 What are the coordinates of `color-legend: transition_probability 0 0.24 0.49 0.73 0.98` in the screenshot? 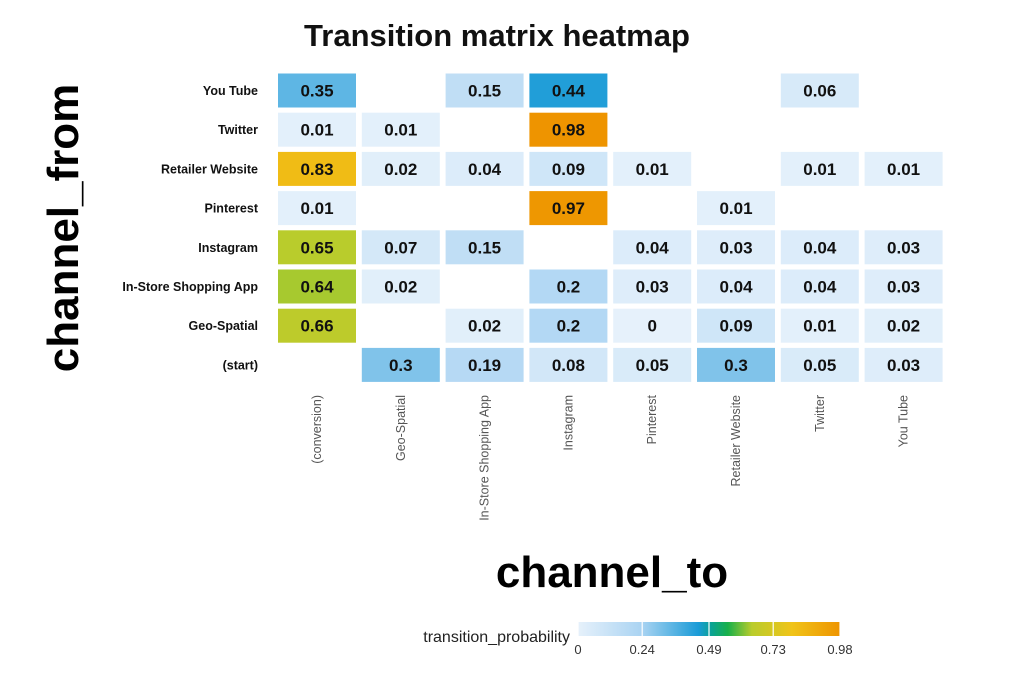 It's located at (638, 639).